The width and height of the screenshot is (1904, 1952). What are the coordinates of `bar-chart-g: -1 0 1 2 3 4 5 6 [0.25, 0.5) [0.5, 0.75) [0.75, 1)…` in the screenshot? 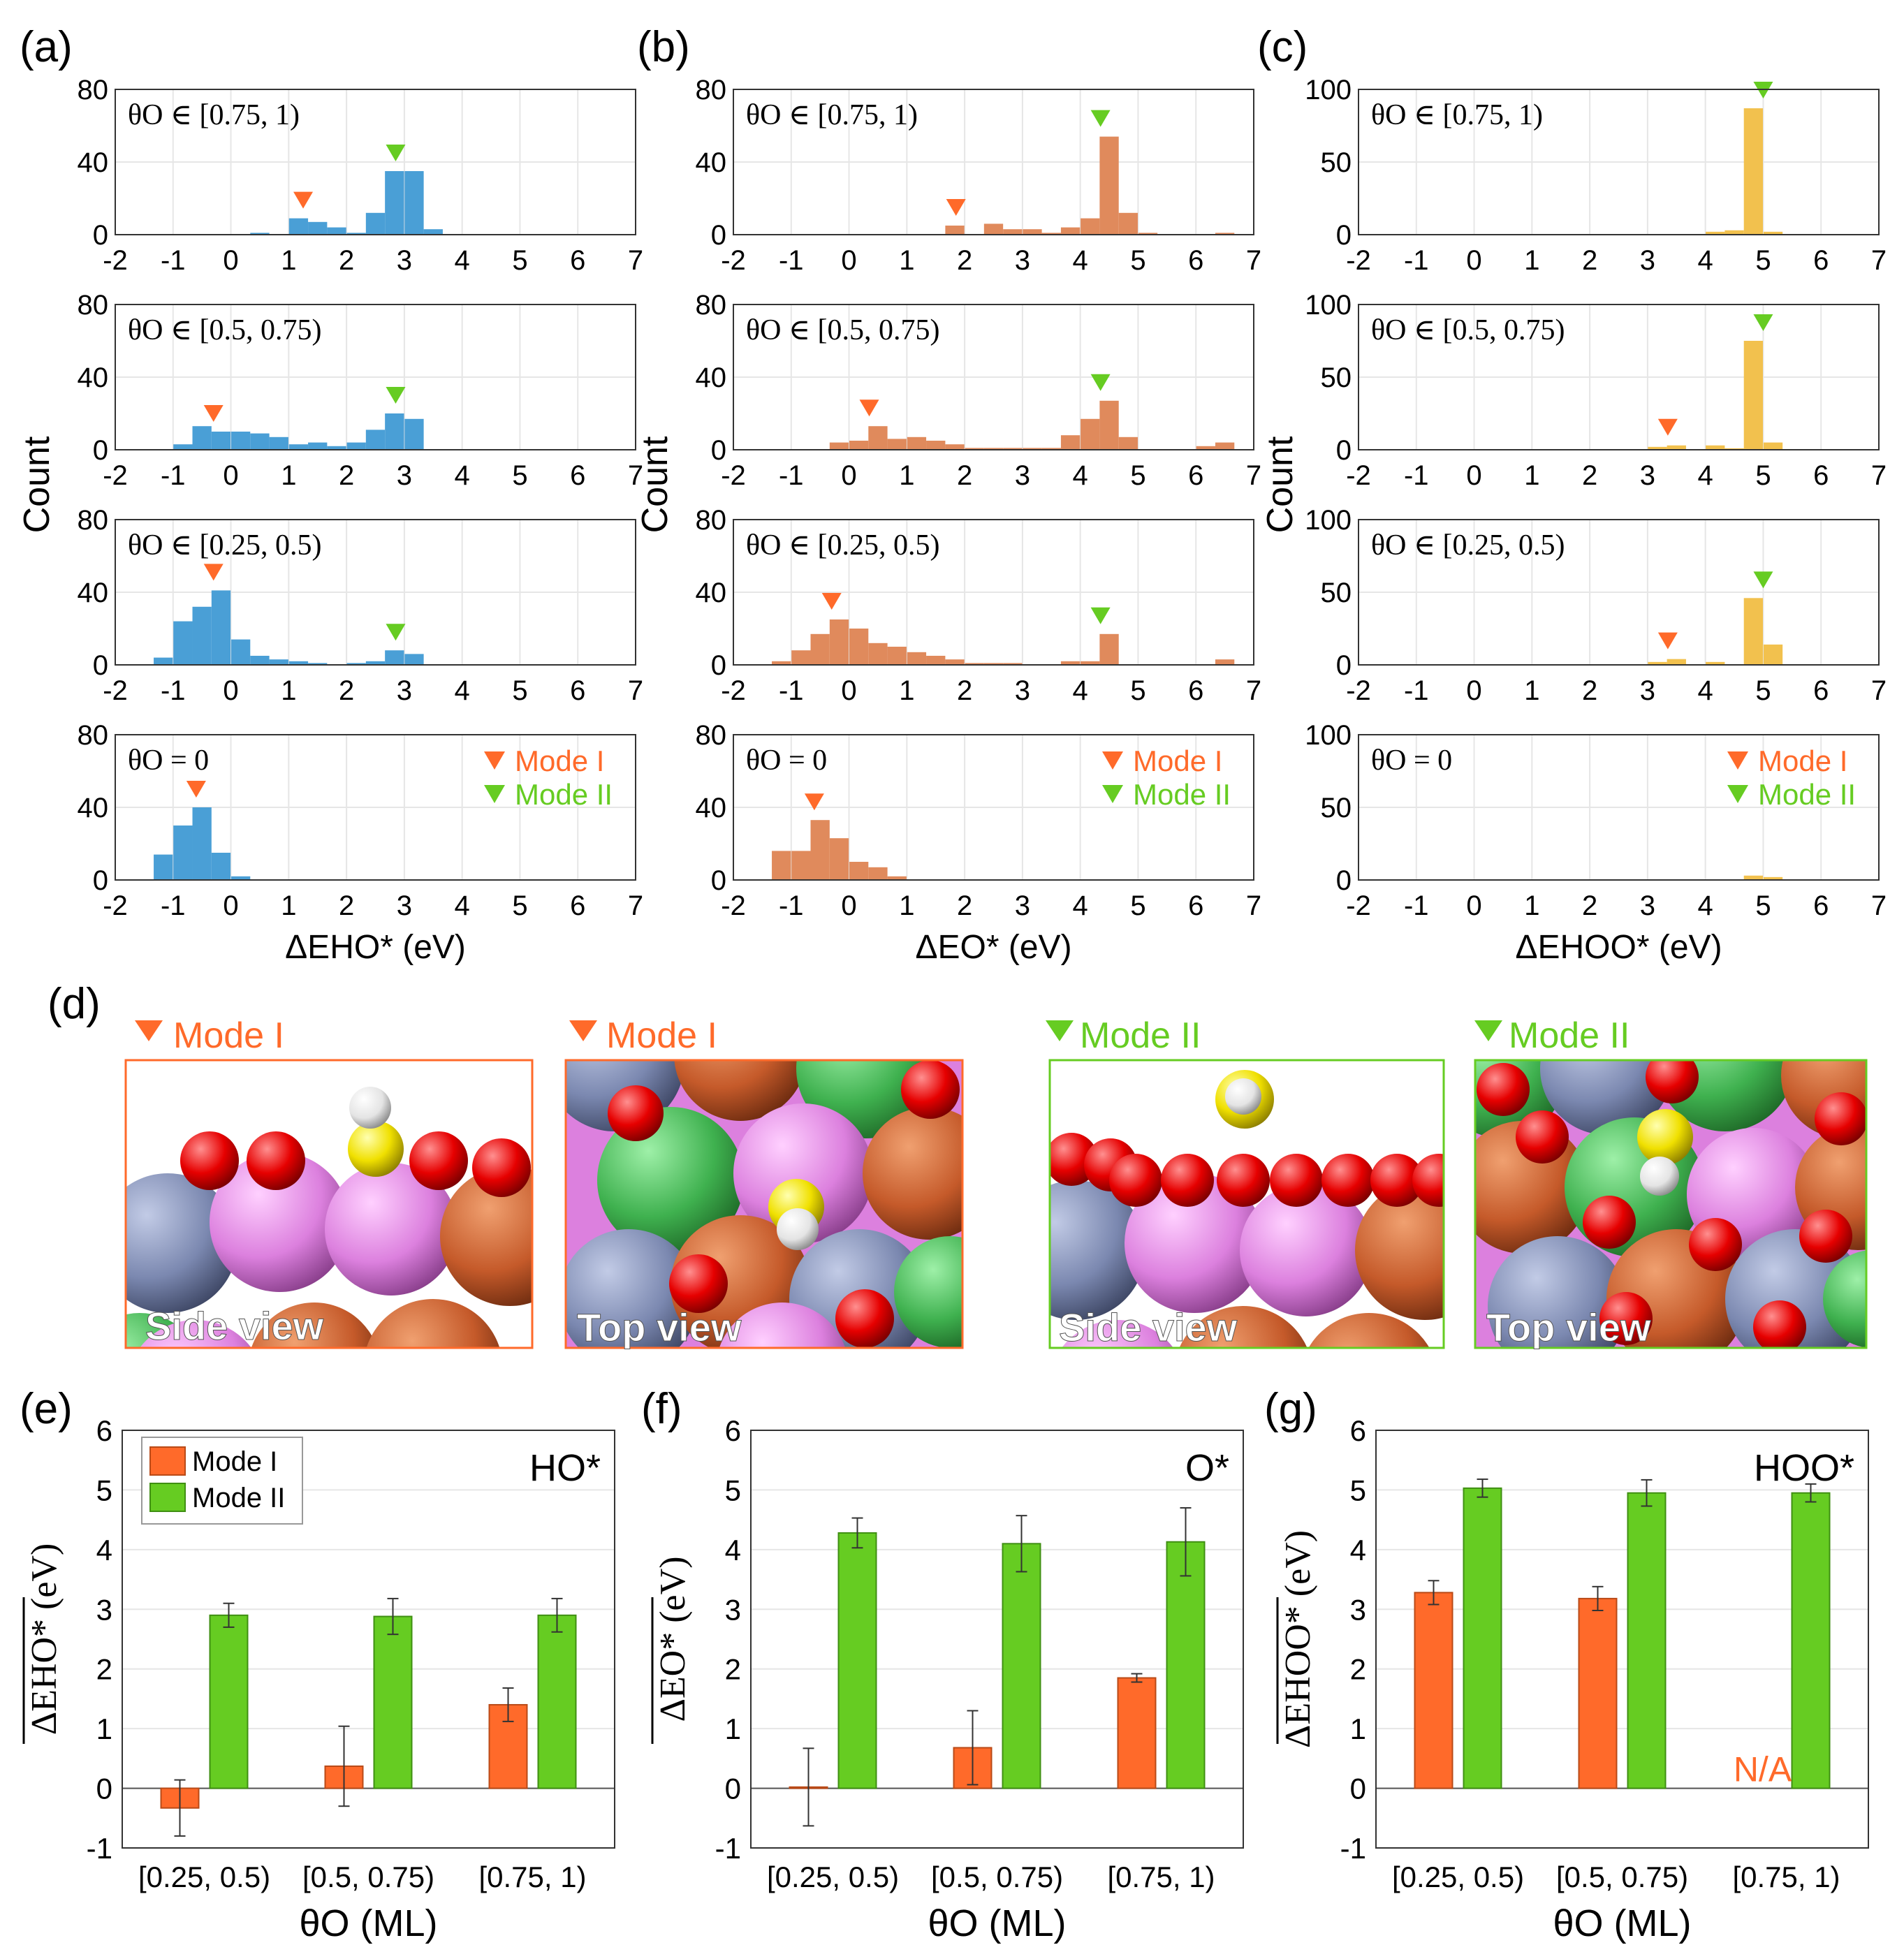 It's located at (1572, 1679).